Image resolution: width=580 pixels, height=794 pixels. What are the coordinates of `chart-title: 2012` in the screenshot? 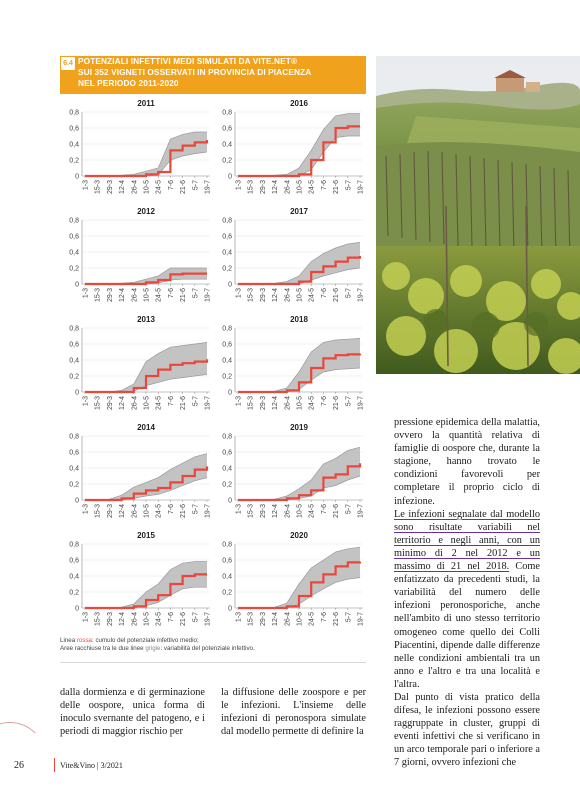 It's located at (146, 211).